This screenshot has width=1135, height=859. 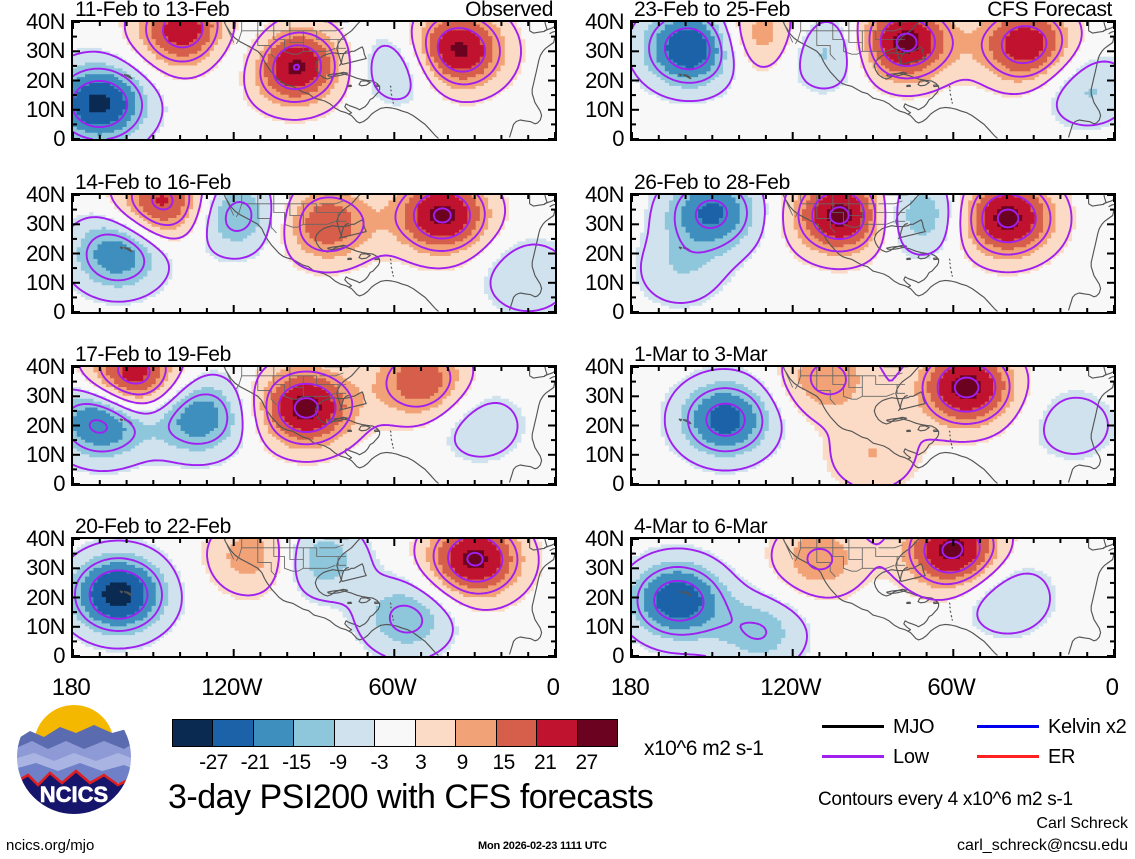 I want to click on legend-label-mjo: MJO, so click(x=914, y=727).